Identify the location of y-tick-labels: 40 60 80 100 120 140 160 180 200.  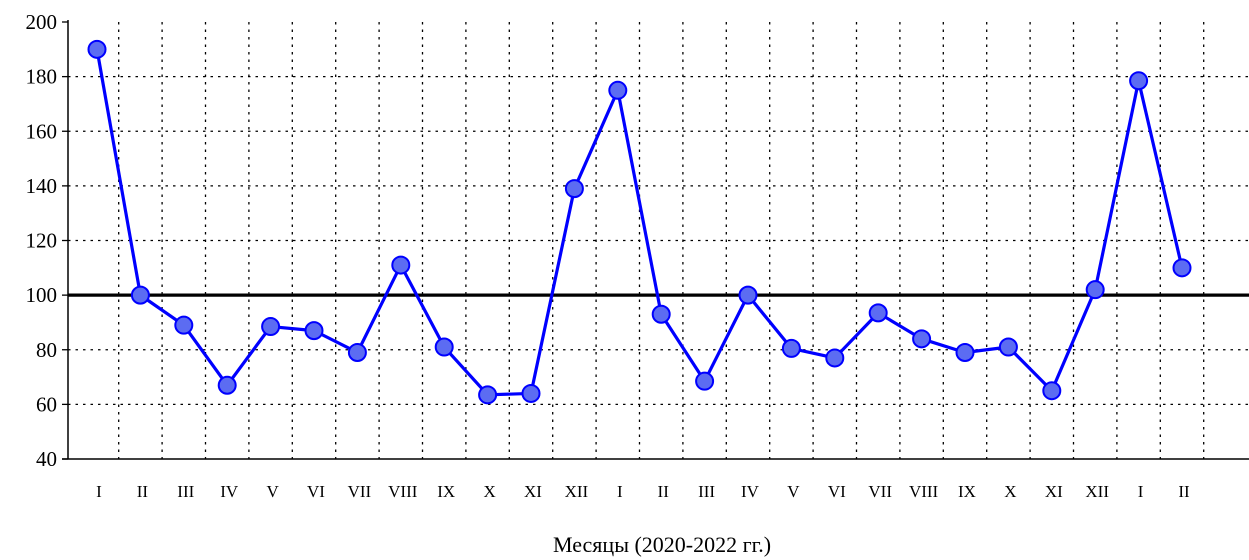
(42, 240).